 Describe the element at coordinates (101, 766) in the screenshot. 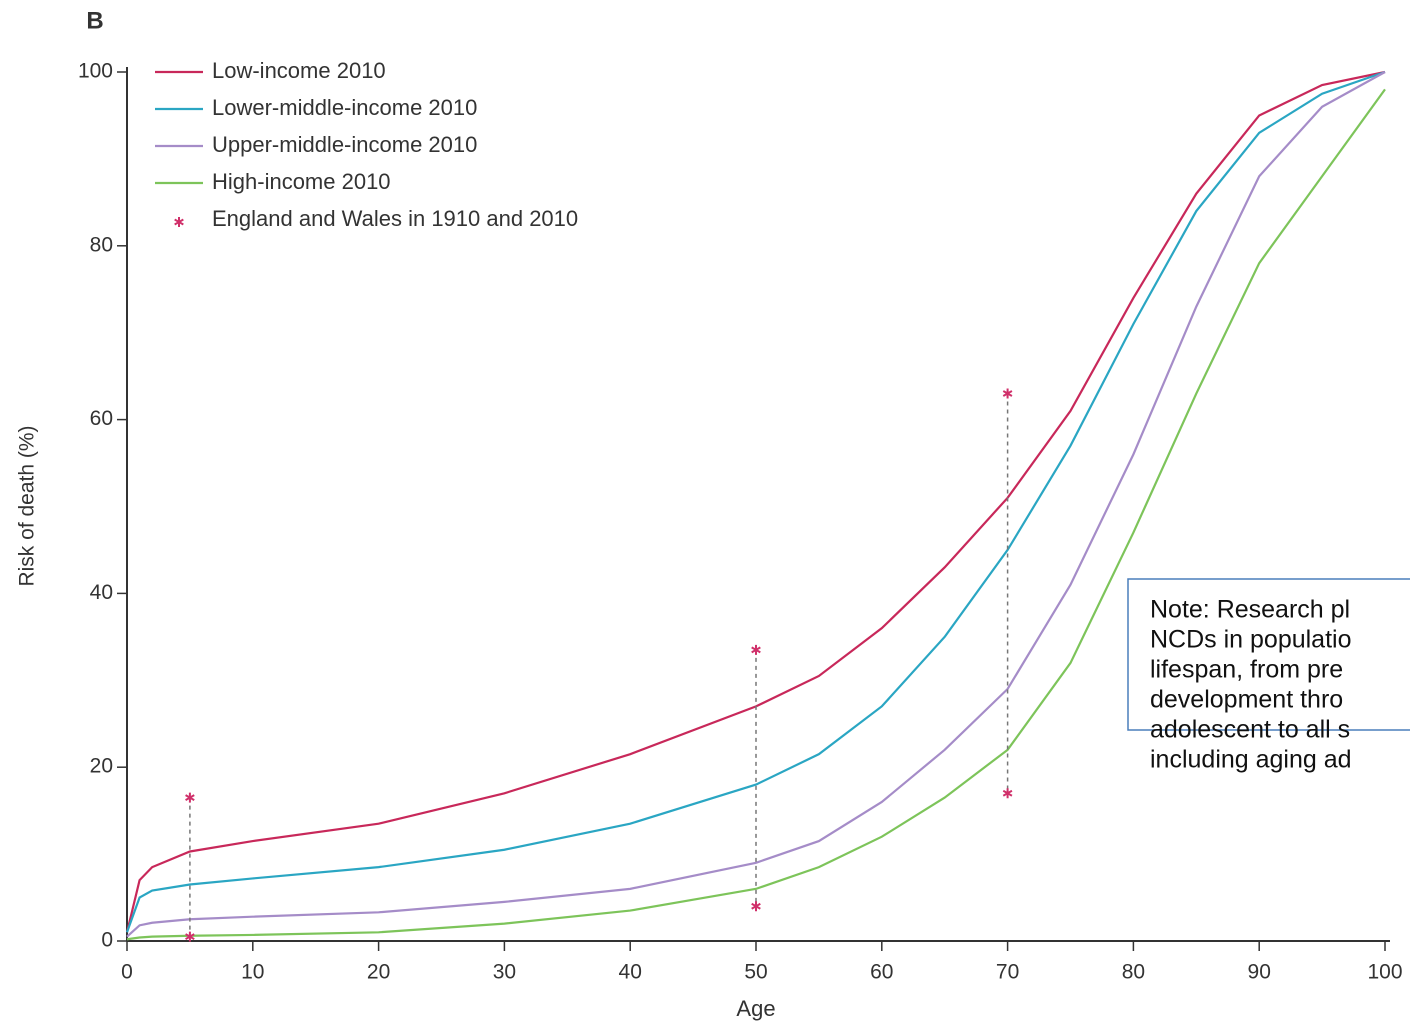

I see `y-tick-label: 20` at that location.